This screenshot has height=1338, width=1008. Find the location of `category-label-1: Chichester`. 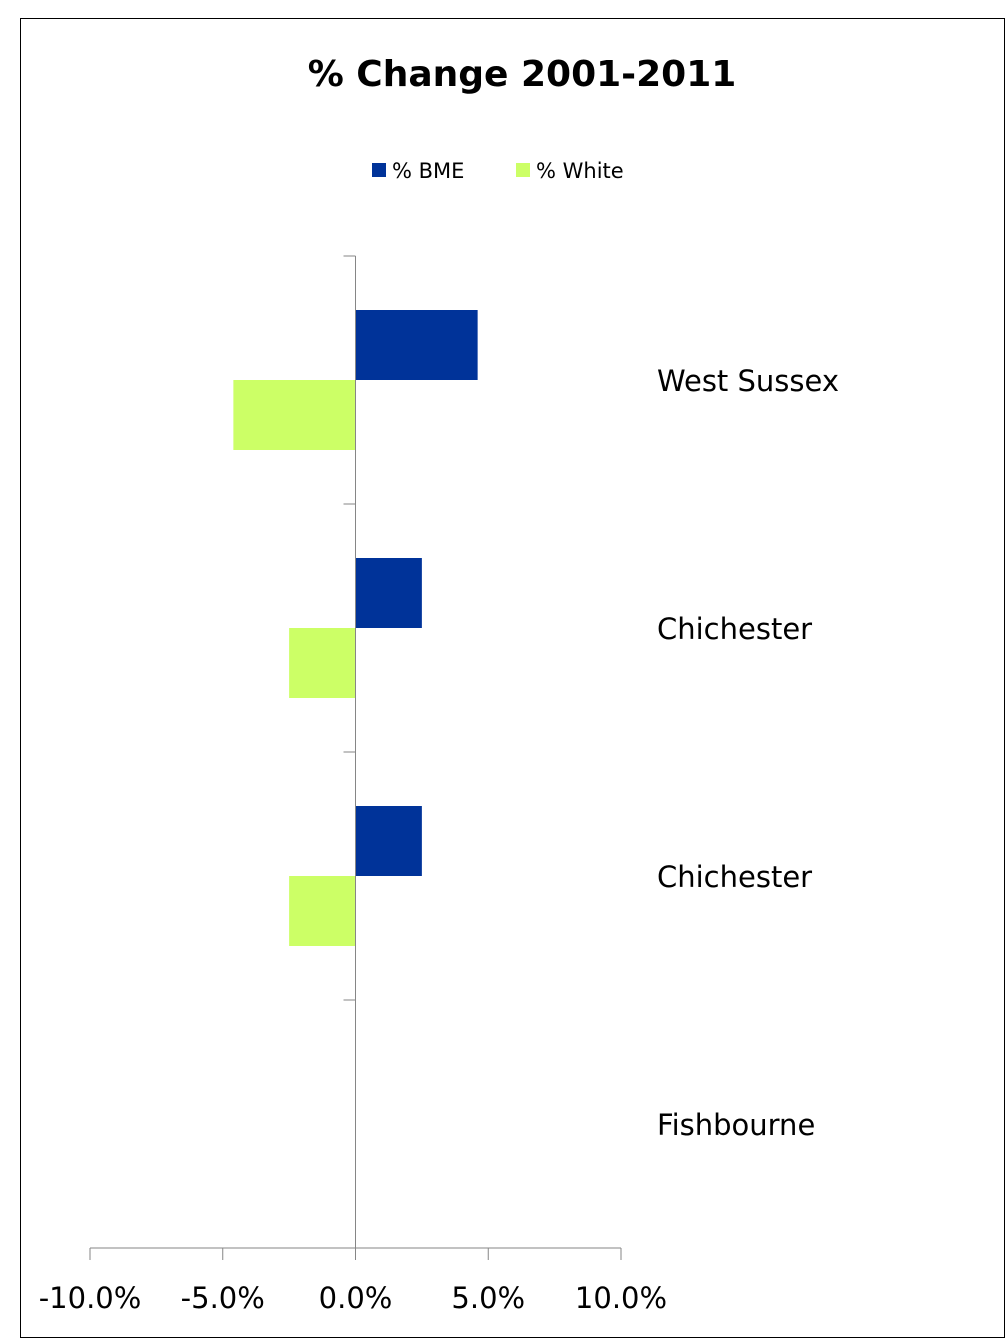

category-label-1: Chichester is located at coordinates (734, 629).